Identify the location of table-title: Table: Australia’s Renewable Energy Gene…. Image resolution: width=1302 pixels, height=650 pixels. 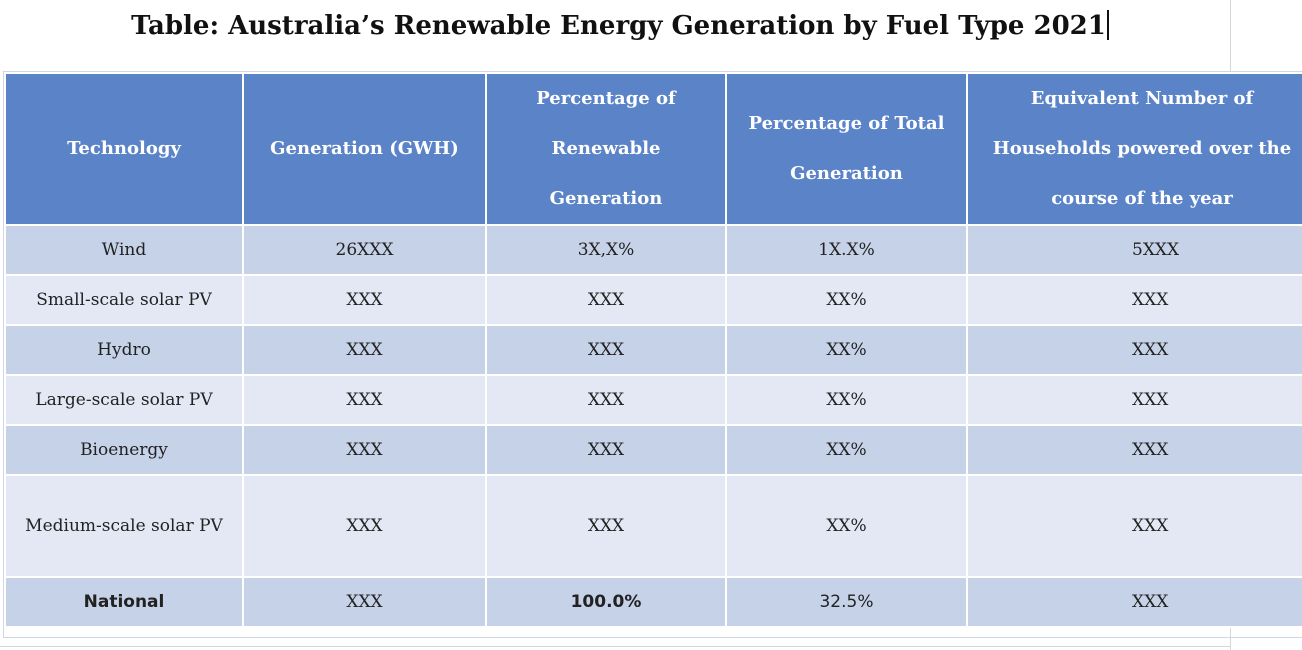
(620, 25).